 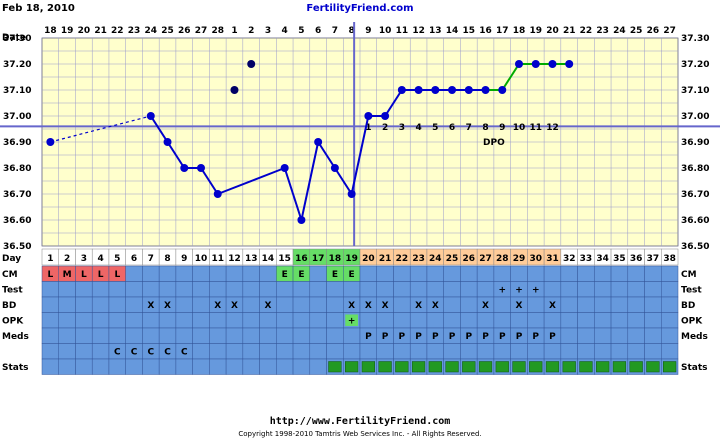 What do you see at coordinates (569, 31) in the screenshot?
I see `date-label: 21` at bounding box center [569, 31].